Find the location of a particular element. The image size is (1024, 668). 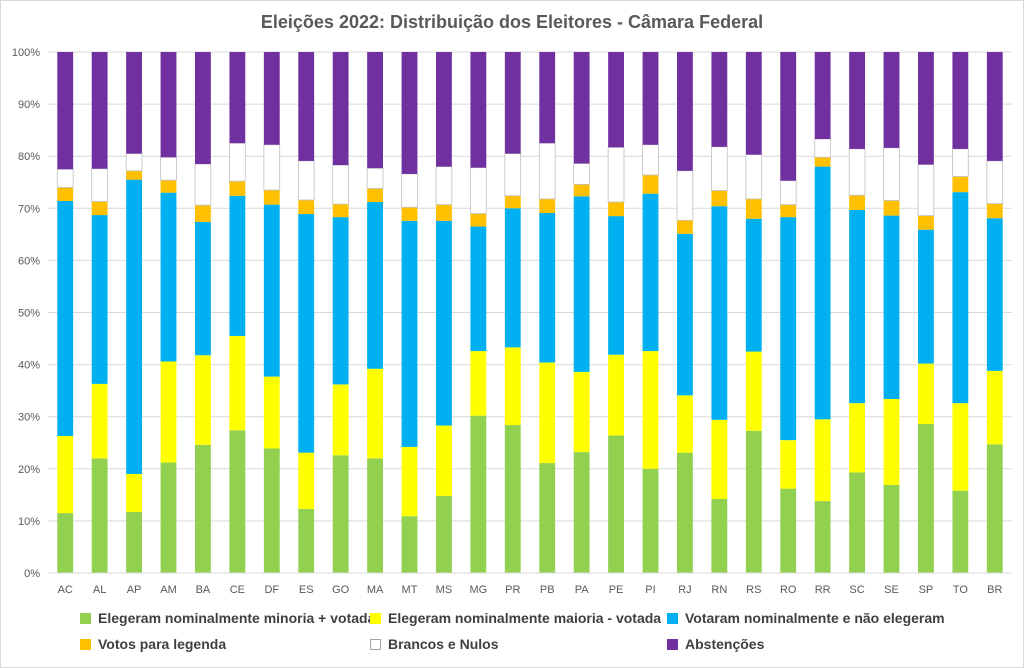

x-tick-label: MS is located at coordinates (444, 590).